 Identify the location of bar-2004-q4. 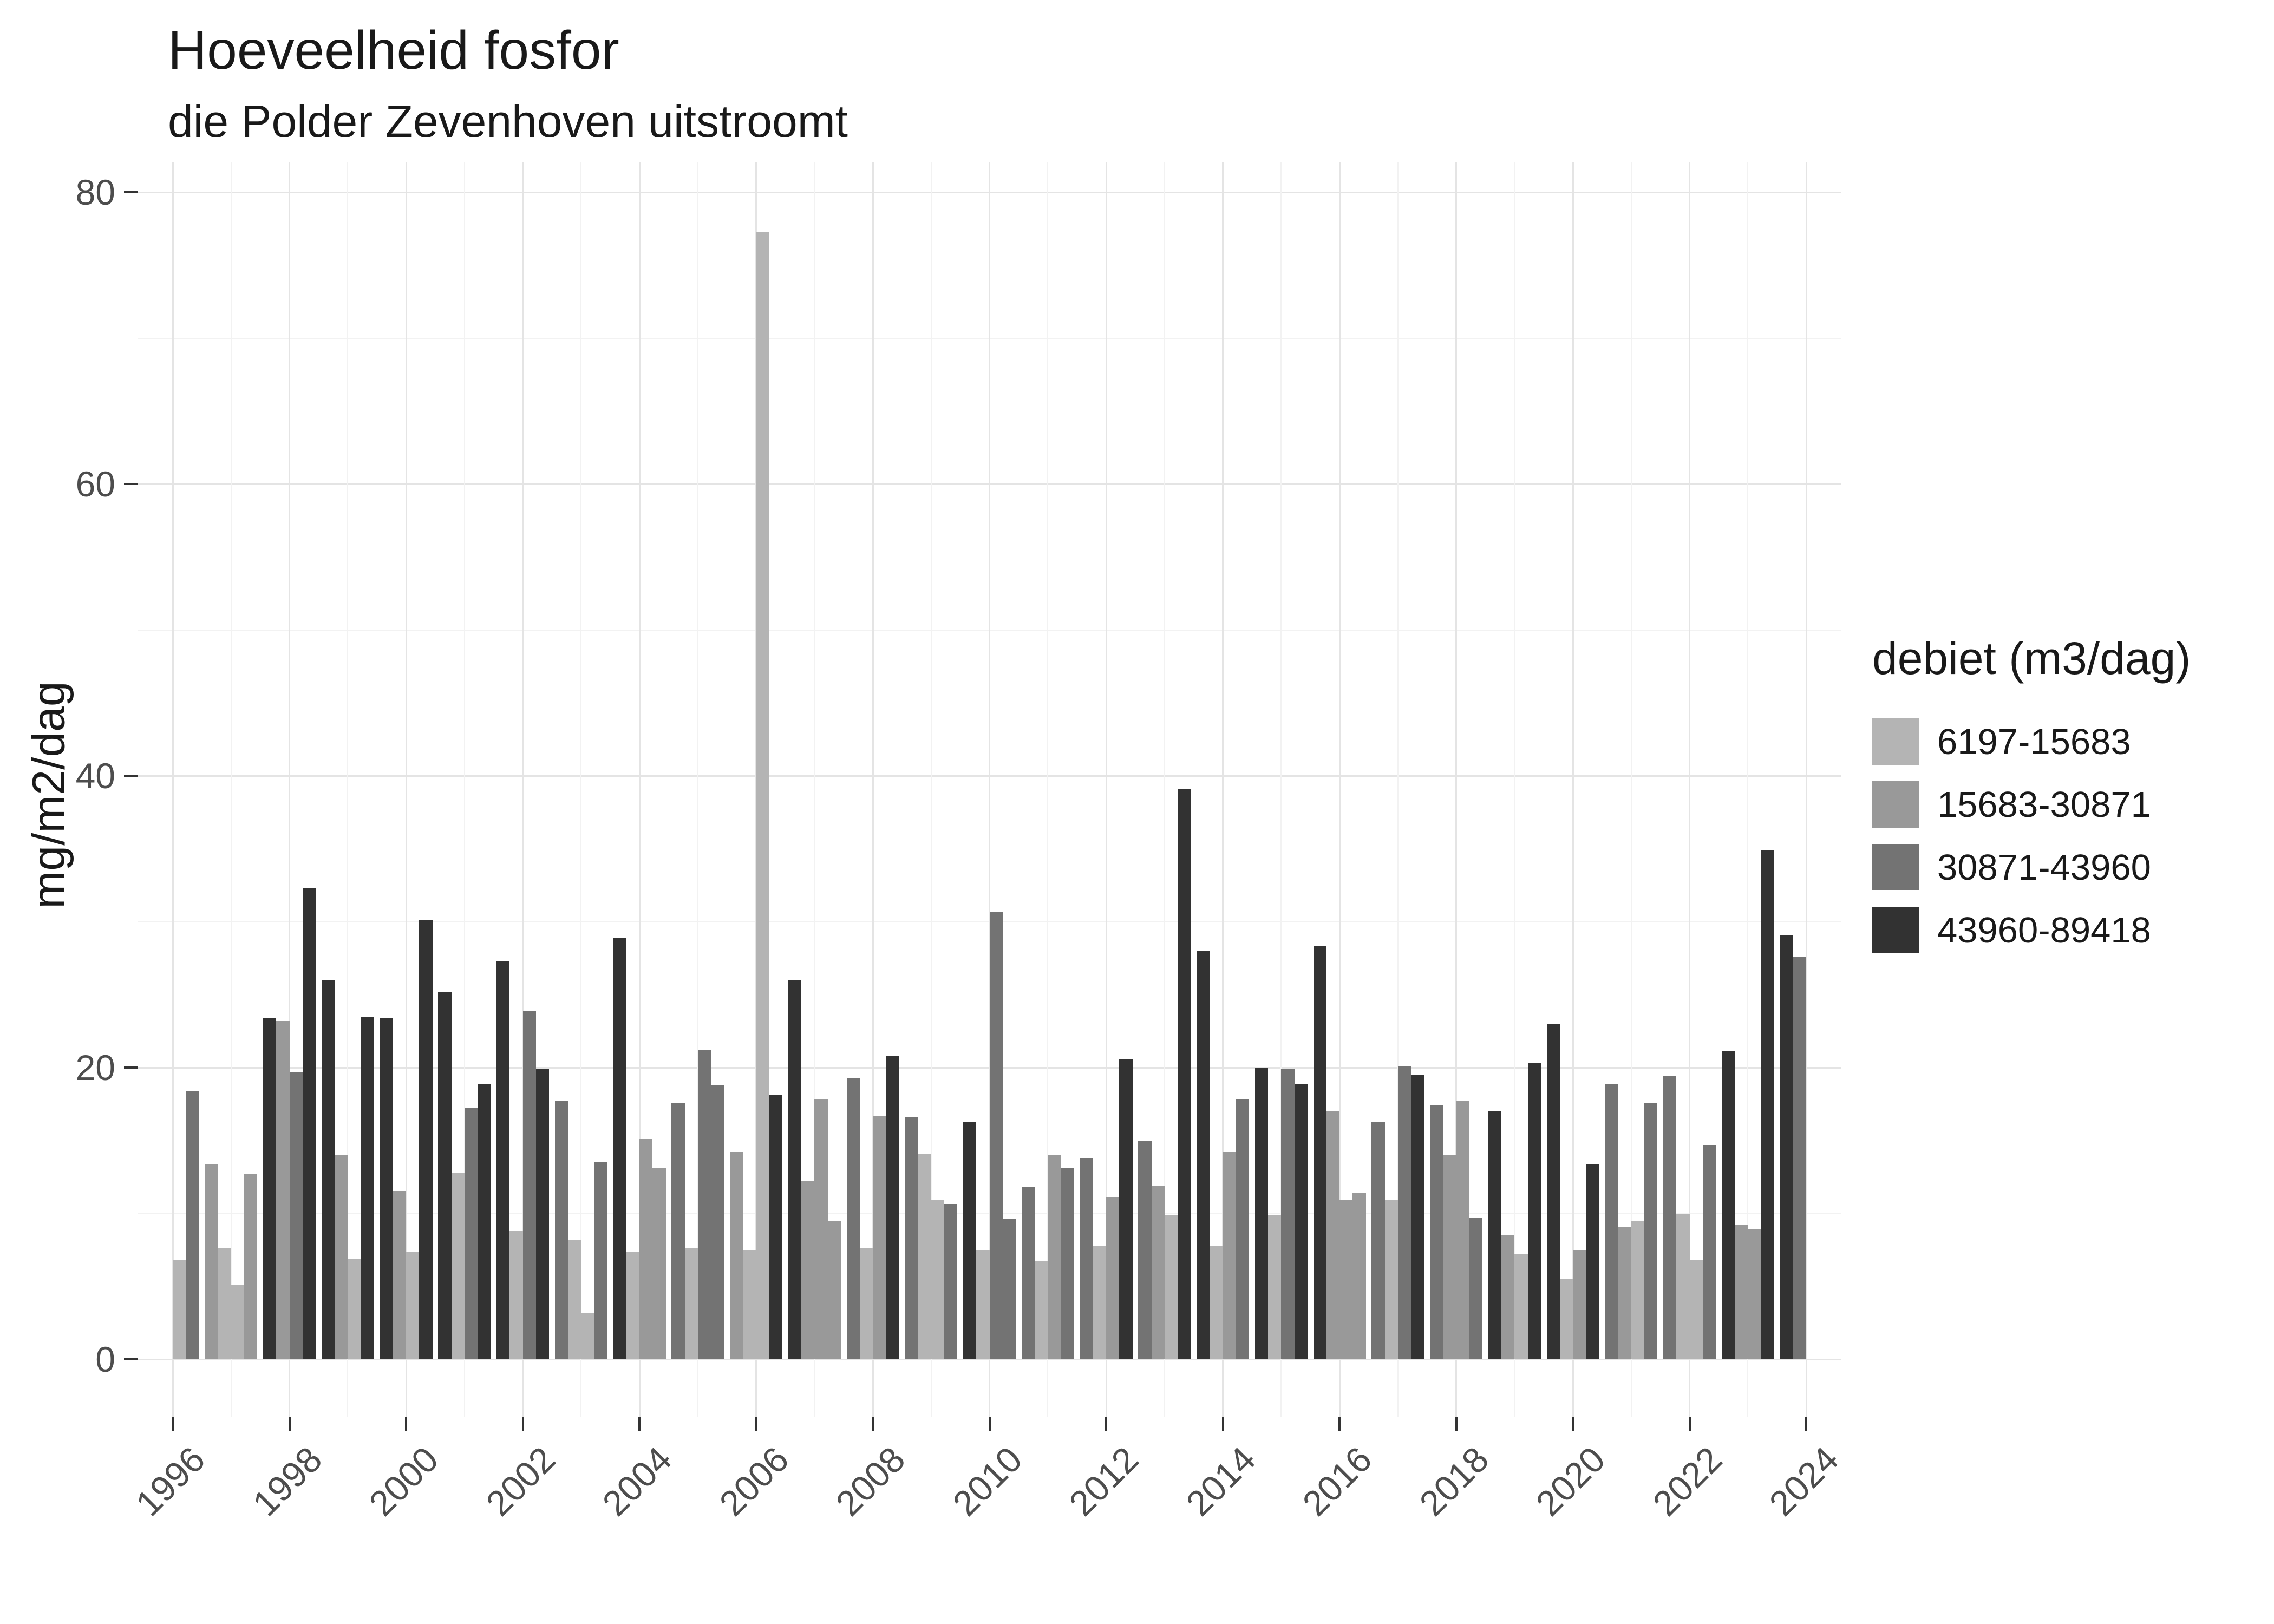
(659, 1263).